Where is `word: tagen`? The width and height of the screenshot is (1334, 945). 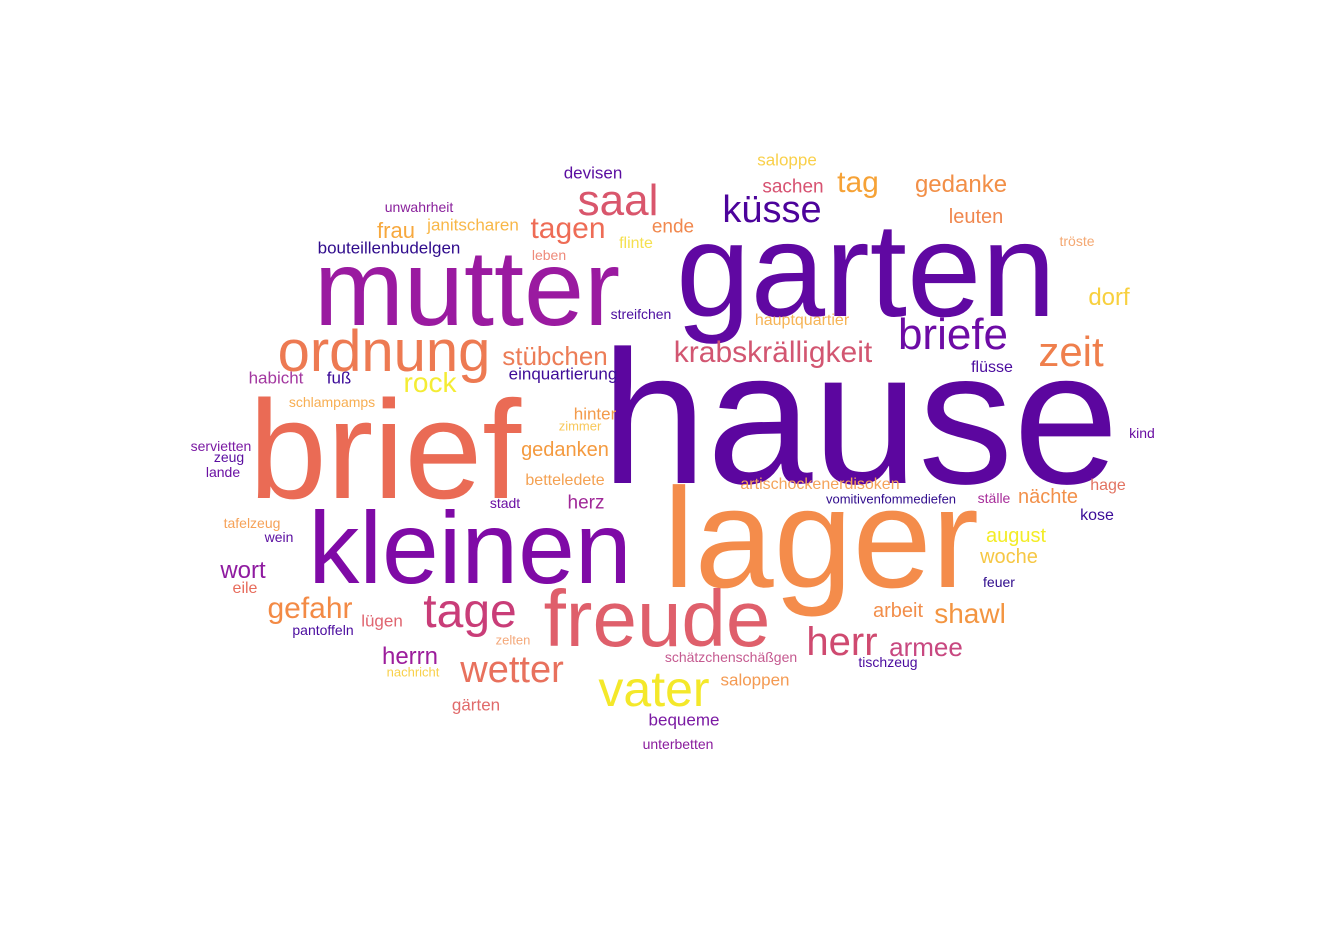
word: tagen is located at coordinates (568, 228).